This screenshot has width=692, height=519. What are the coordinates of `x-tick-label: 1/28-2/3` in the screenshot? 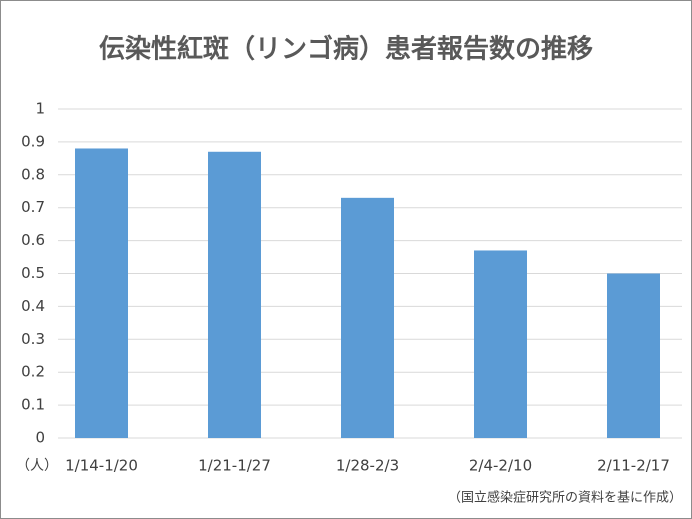 It's located at (367, 466).